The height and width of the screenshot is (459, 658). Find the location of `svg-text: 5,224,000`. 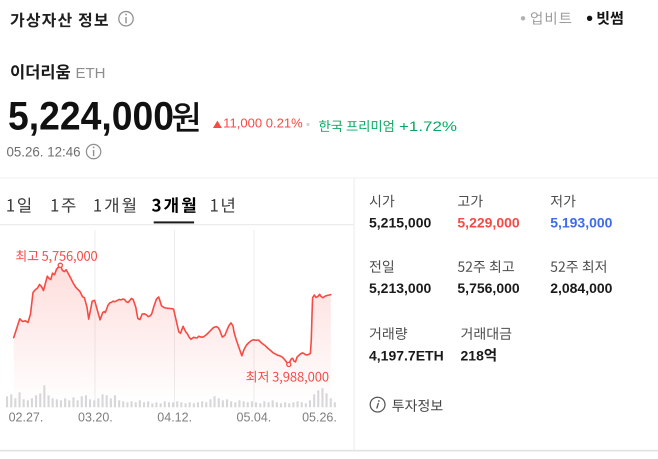

svg-text: 5,224,000 is located at coordinates (91, 117).